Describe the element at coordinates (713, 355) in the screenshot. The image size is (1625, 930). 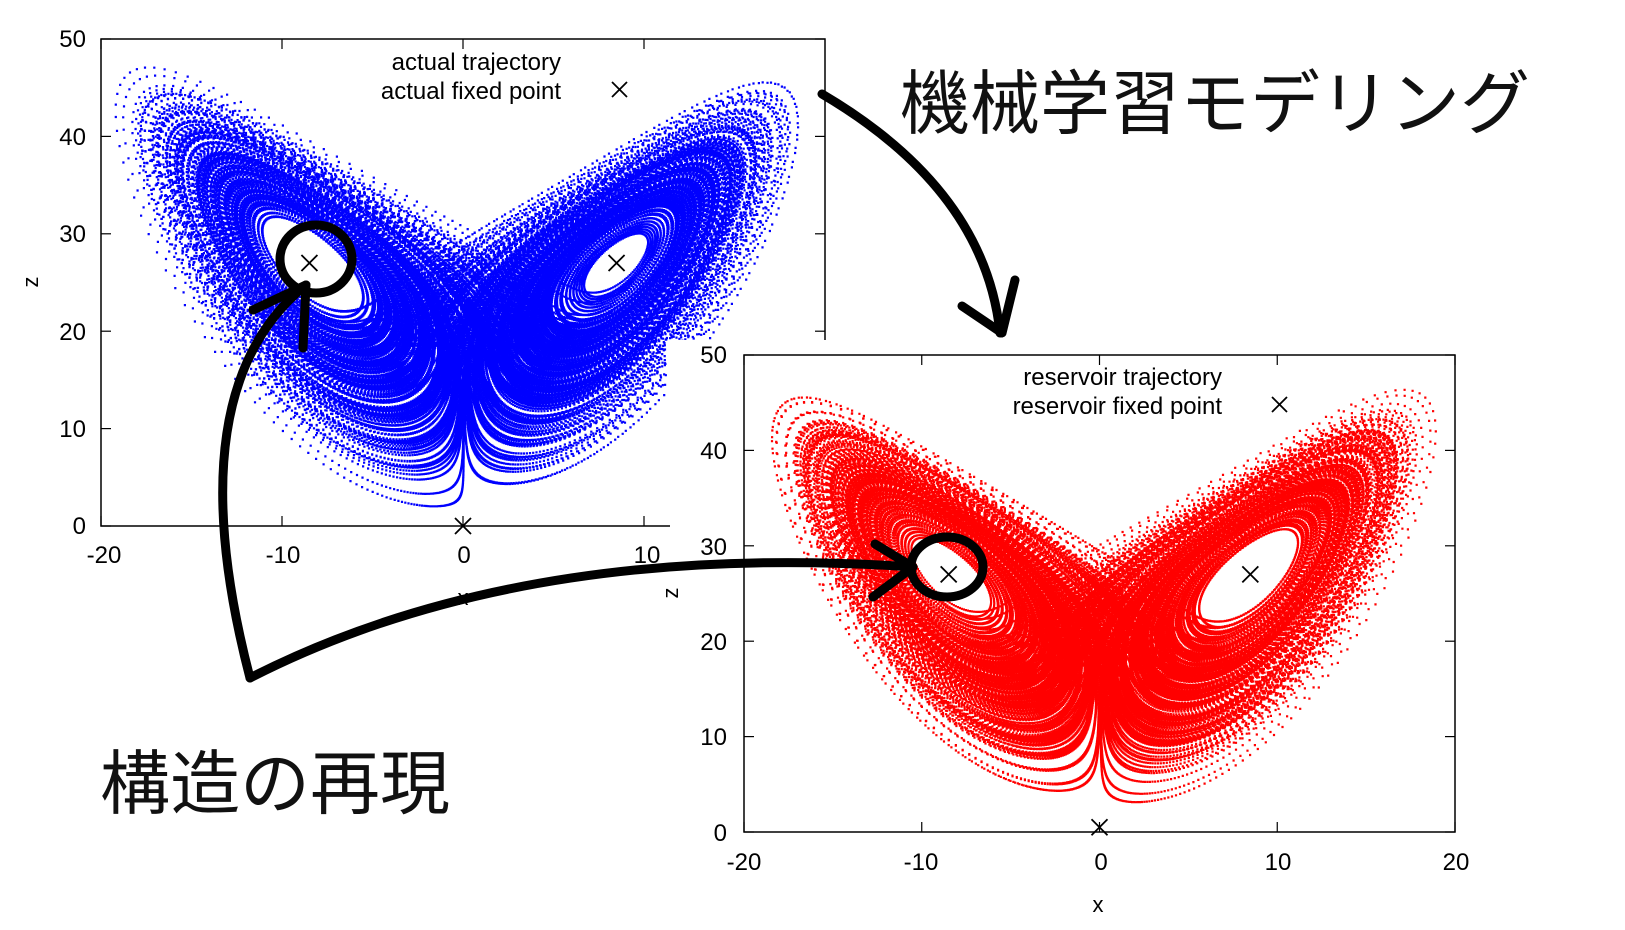
I see `reservoir-y-tick-label: 50` at that location.